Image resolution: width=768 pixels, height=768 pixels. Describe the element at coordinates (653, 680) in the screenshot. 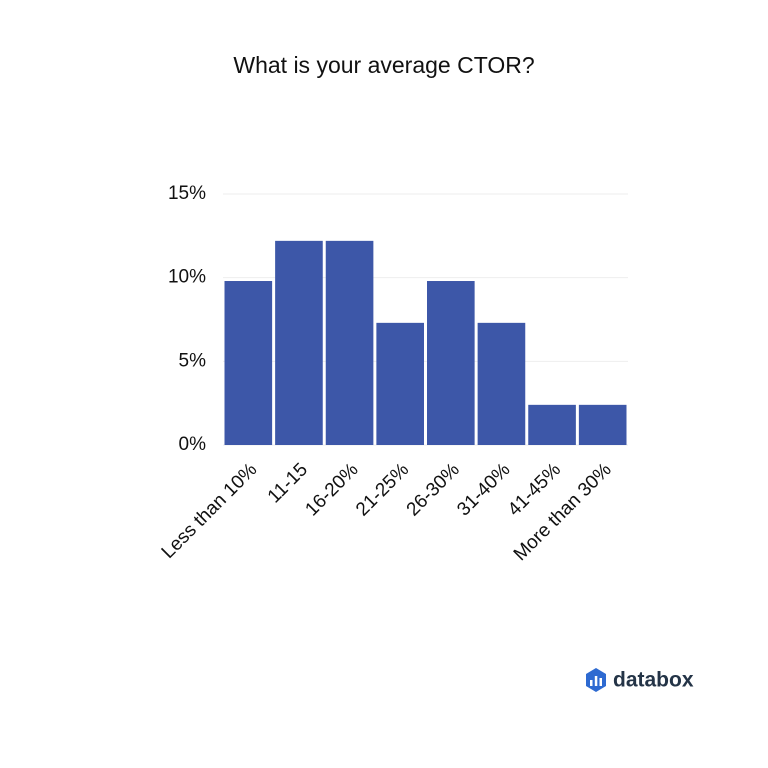

I see `logo-text: databox` at that location.